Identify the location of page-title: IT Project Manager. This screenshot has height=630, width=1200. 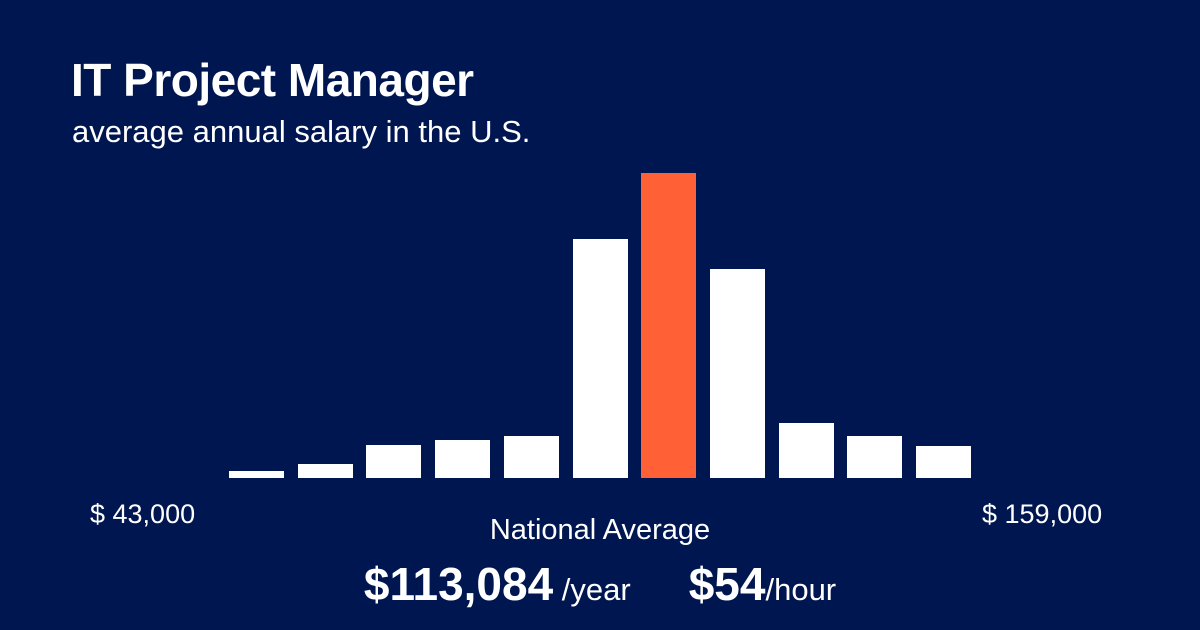
(272, 80).